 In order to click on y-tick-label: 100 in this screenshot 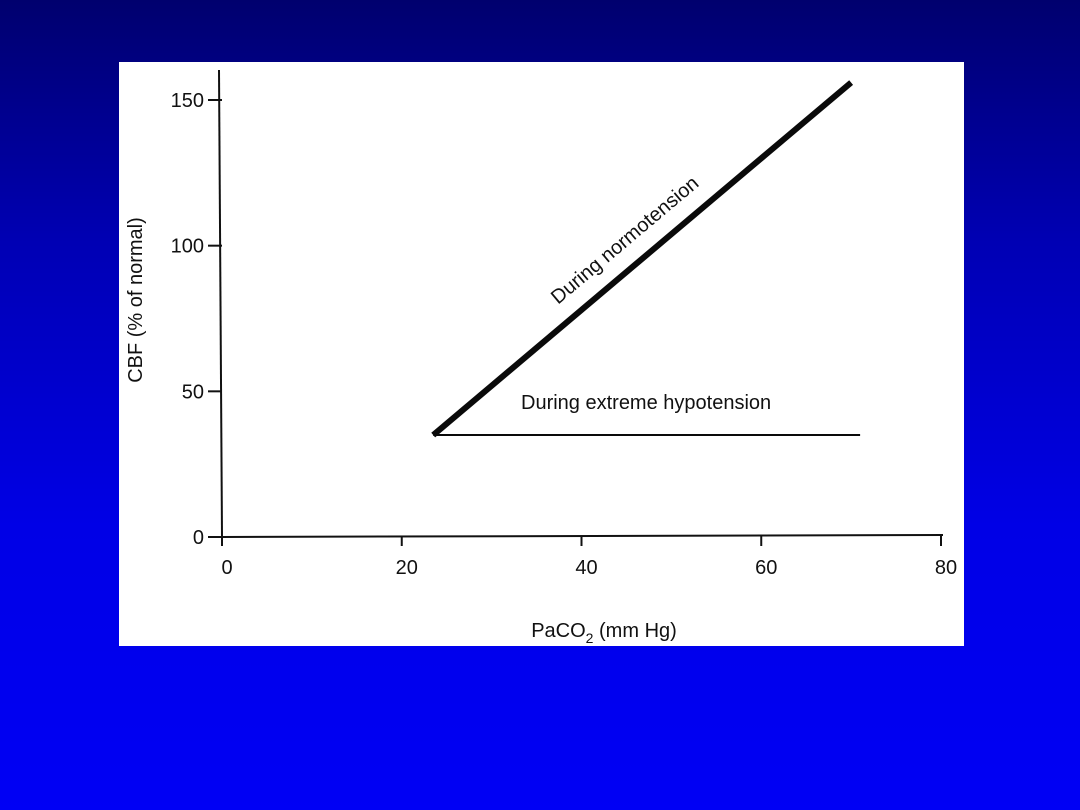, I will do `click(187, 247)`.